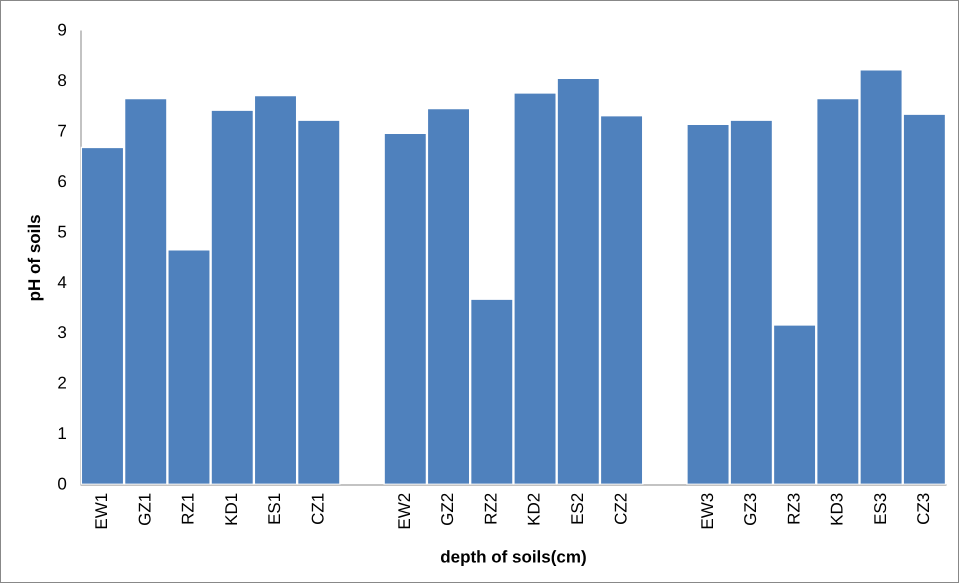 The width and height of the screenshot is (959, 583). I want to click on x-tick-label: GZ1, so click(144, 509).